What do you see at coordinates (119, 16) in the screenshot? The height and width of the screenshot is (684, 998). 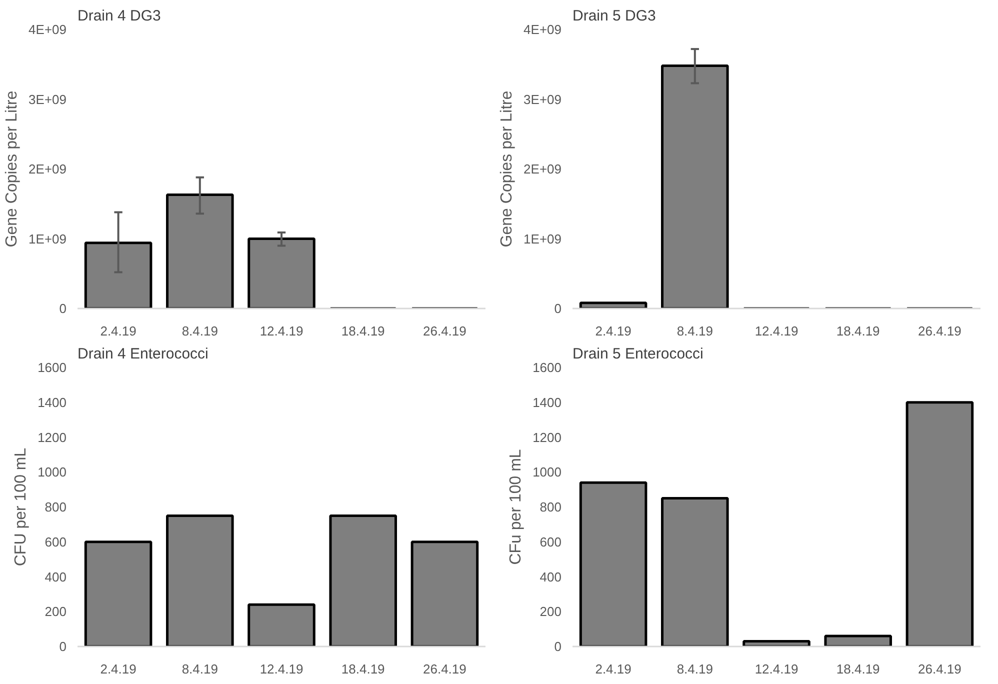 I see `chart-title: Drain 4 DG3` at bounding box center [119, 16].